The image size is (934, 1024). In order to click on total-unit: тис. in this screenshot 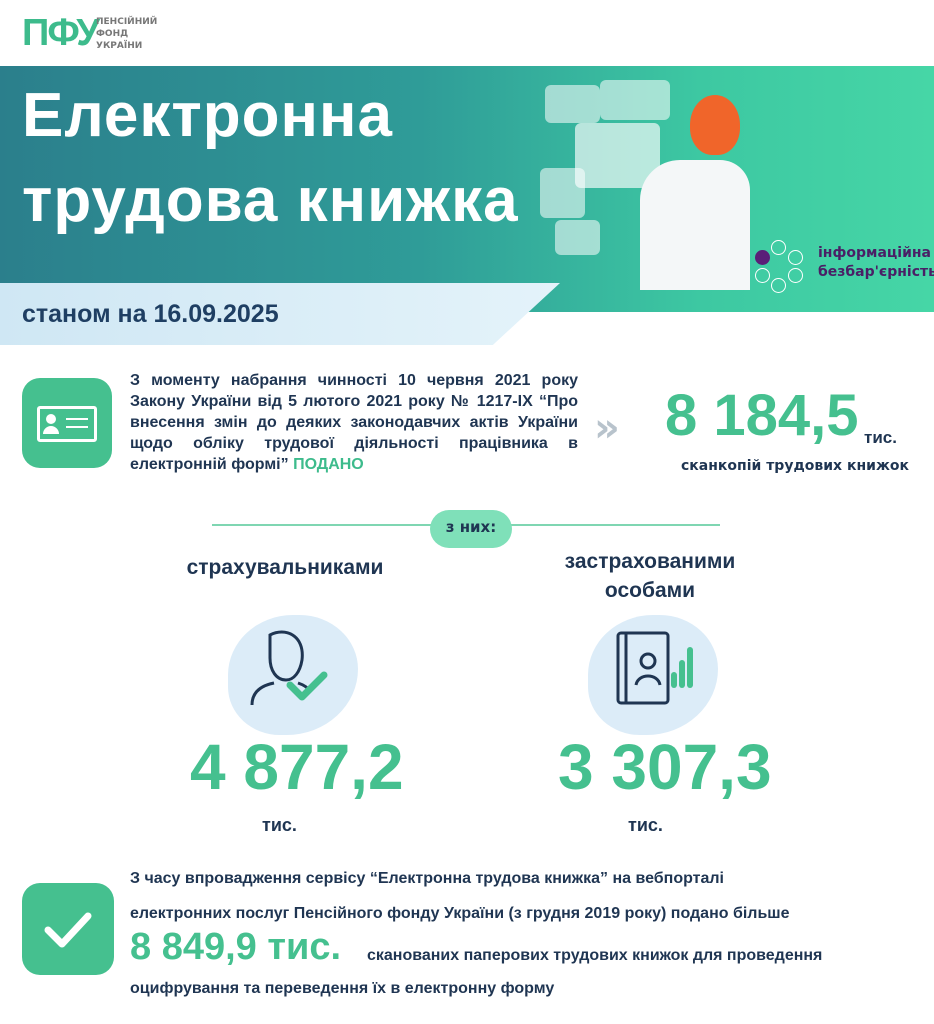, I will do `click(880, 437)`.